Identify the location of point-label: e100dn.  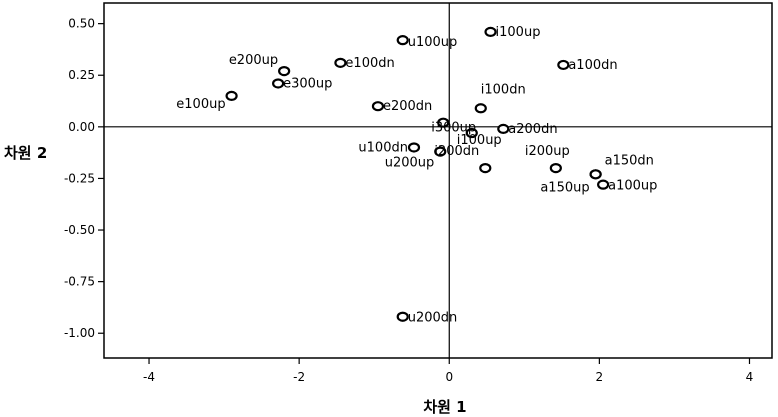
(369, 63).